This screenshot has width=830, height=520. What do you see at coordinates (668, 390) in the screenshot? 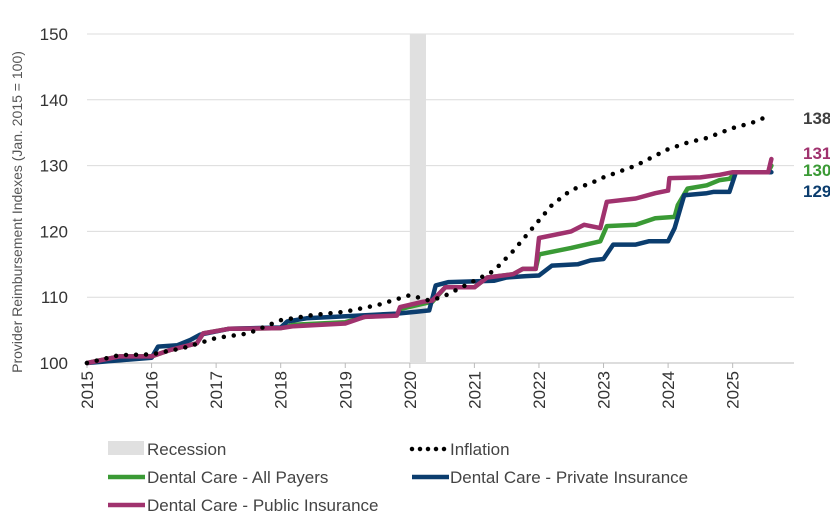
I see `x-tick-label: 2024` at bounding box center [668, 390].